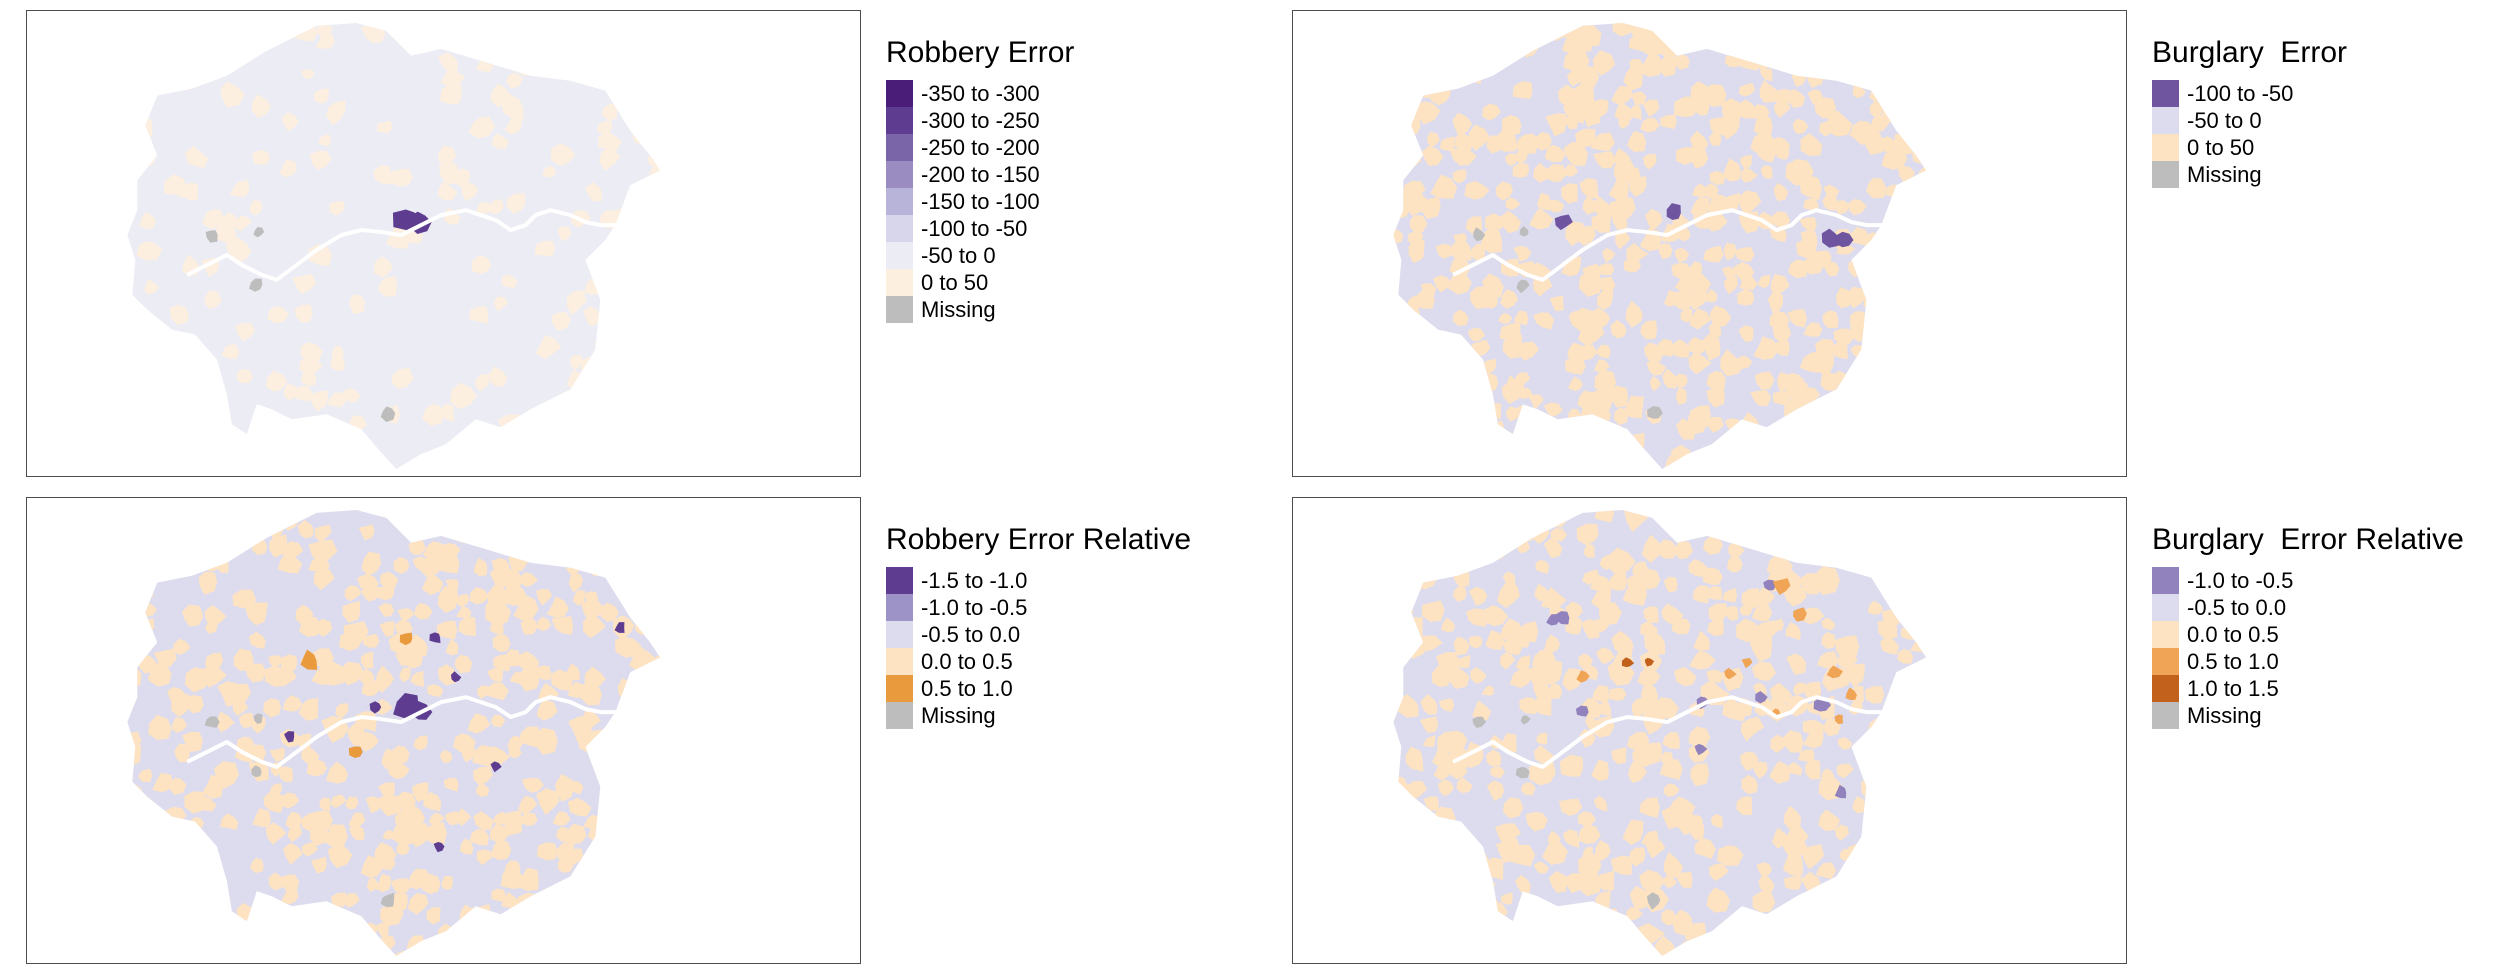 This screenshot has width=2496, height=964. I want to click on legend-label: Missing, so click(2224, 715).